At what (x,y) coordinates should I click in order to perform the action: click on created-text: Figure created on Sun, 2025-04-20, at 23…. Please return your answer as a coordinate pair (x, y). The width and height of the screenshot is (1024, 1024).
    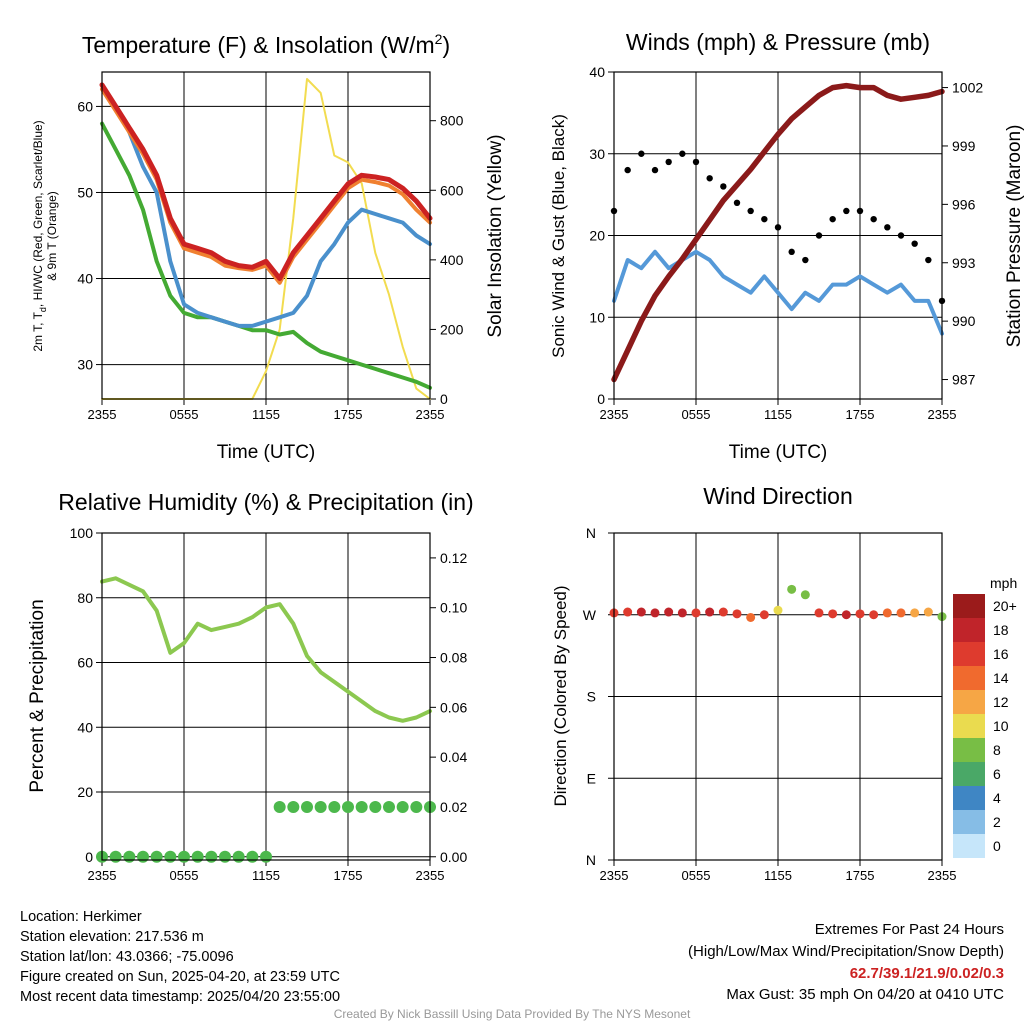
    Looking at the image, I should click on (180, 977).